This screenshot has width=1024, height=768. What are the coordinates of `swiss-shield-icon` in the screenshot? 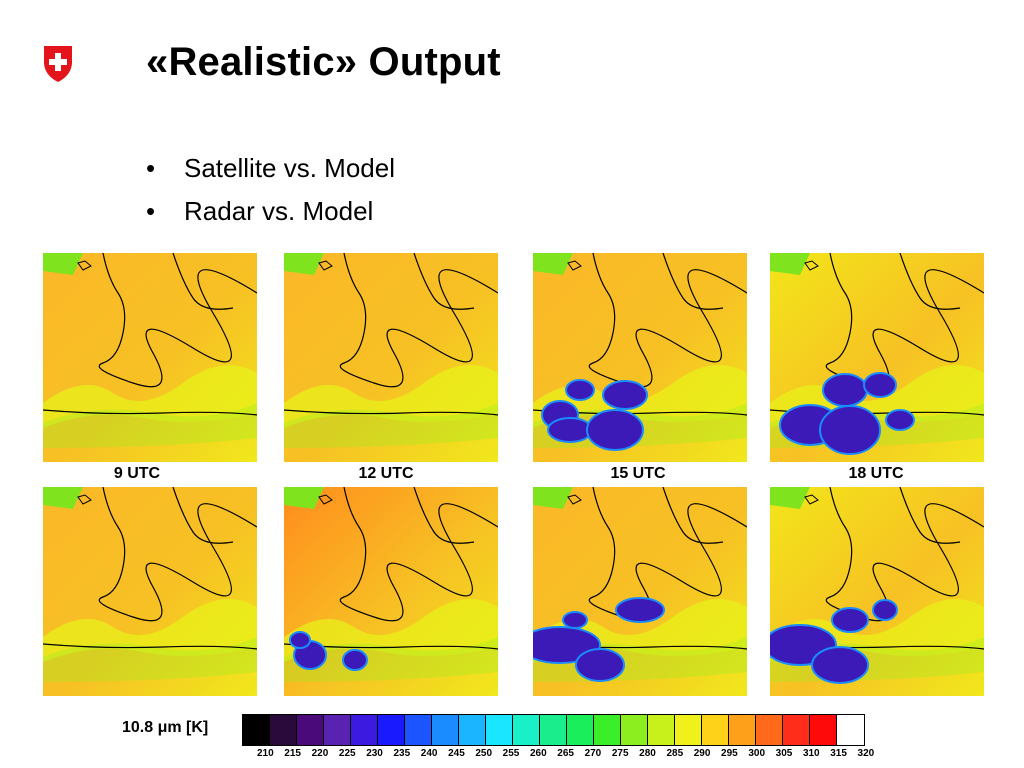 It's located at (58, 64).